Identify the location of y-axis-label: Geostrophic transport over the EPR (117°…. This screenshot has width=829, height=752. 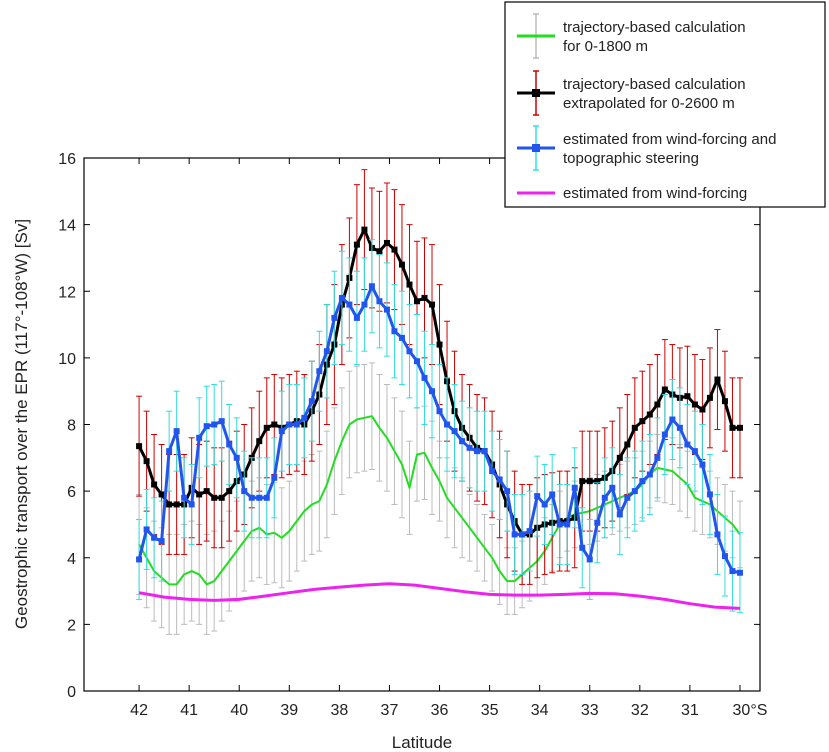
(21, 424).